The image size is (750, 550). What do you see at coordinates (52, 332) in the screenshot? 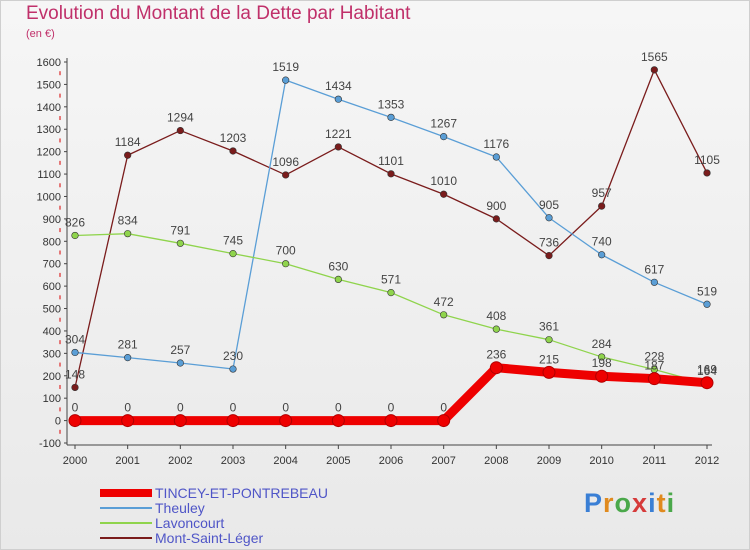
I see `y-tick-label: 400` at bounding box center [52, 332].